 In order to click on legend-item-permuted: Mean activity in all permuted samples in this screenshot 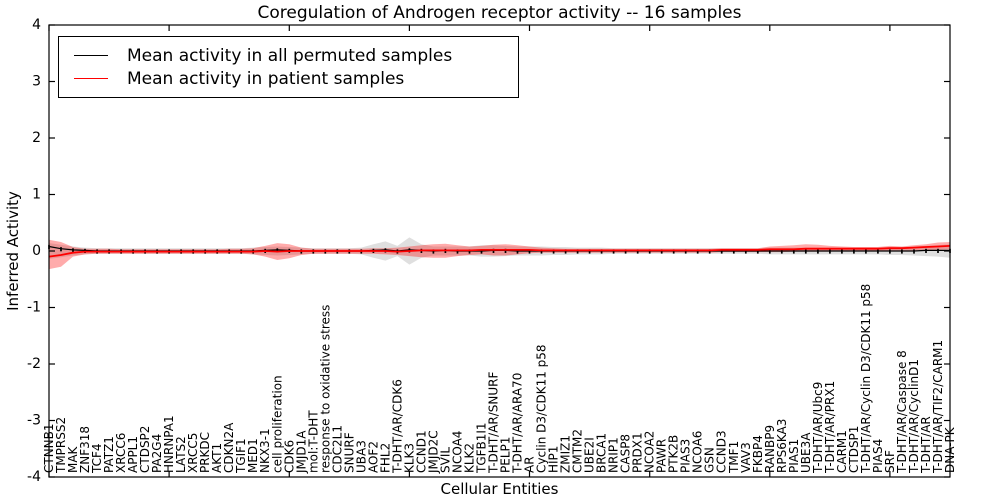, I will do `click(291, 55)`.